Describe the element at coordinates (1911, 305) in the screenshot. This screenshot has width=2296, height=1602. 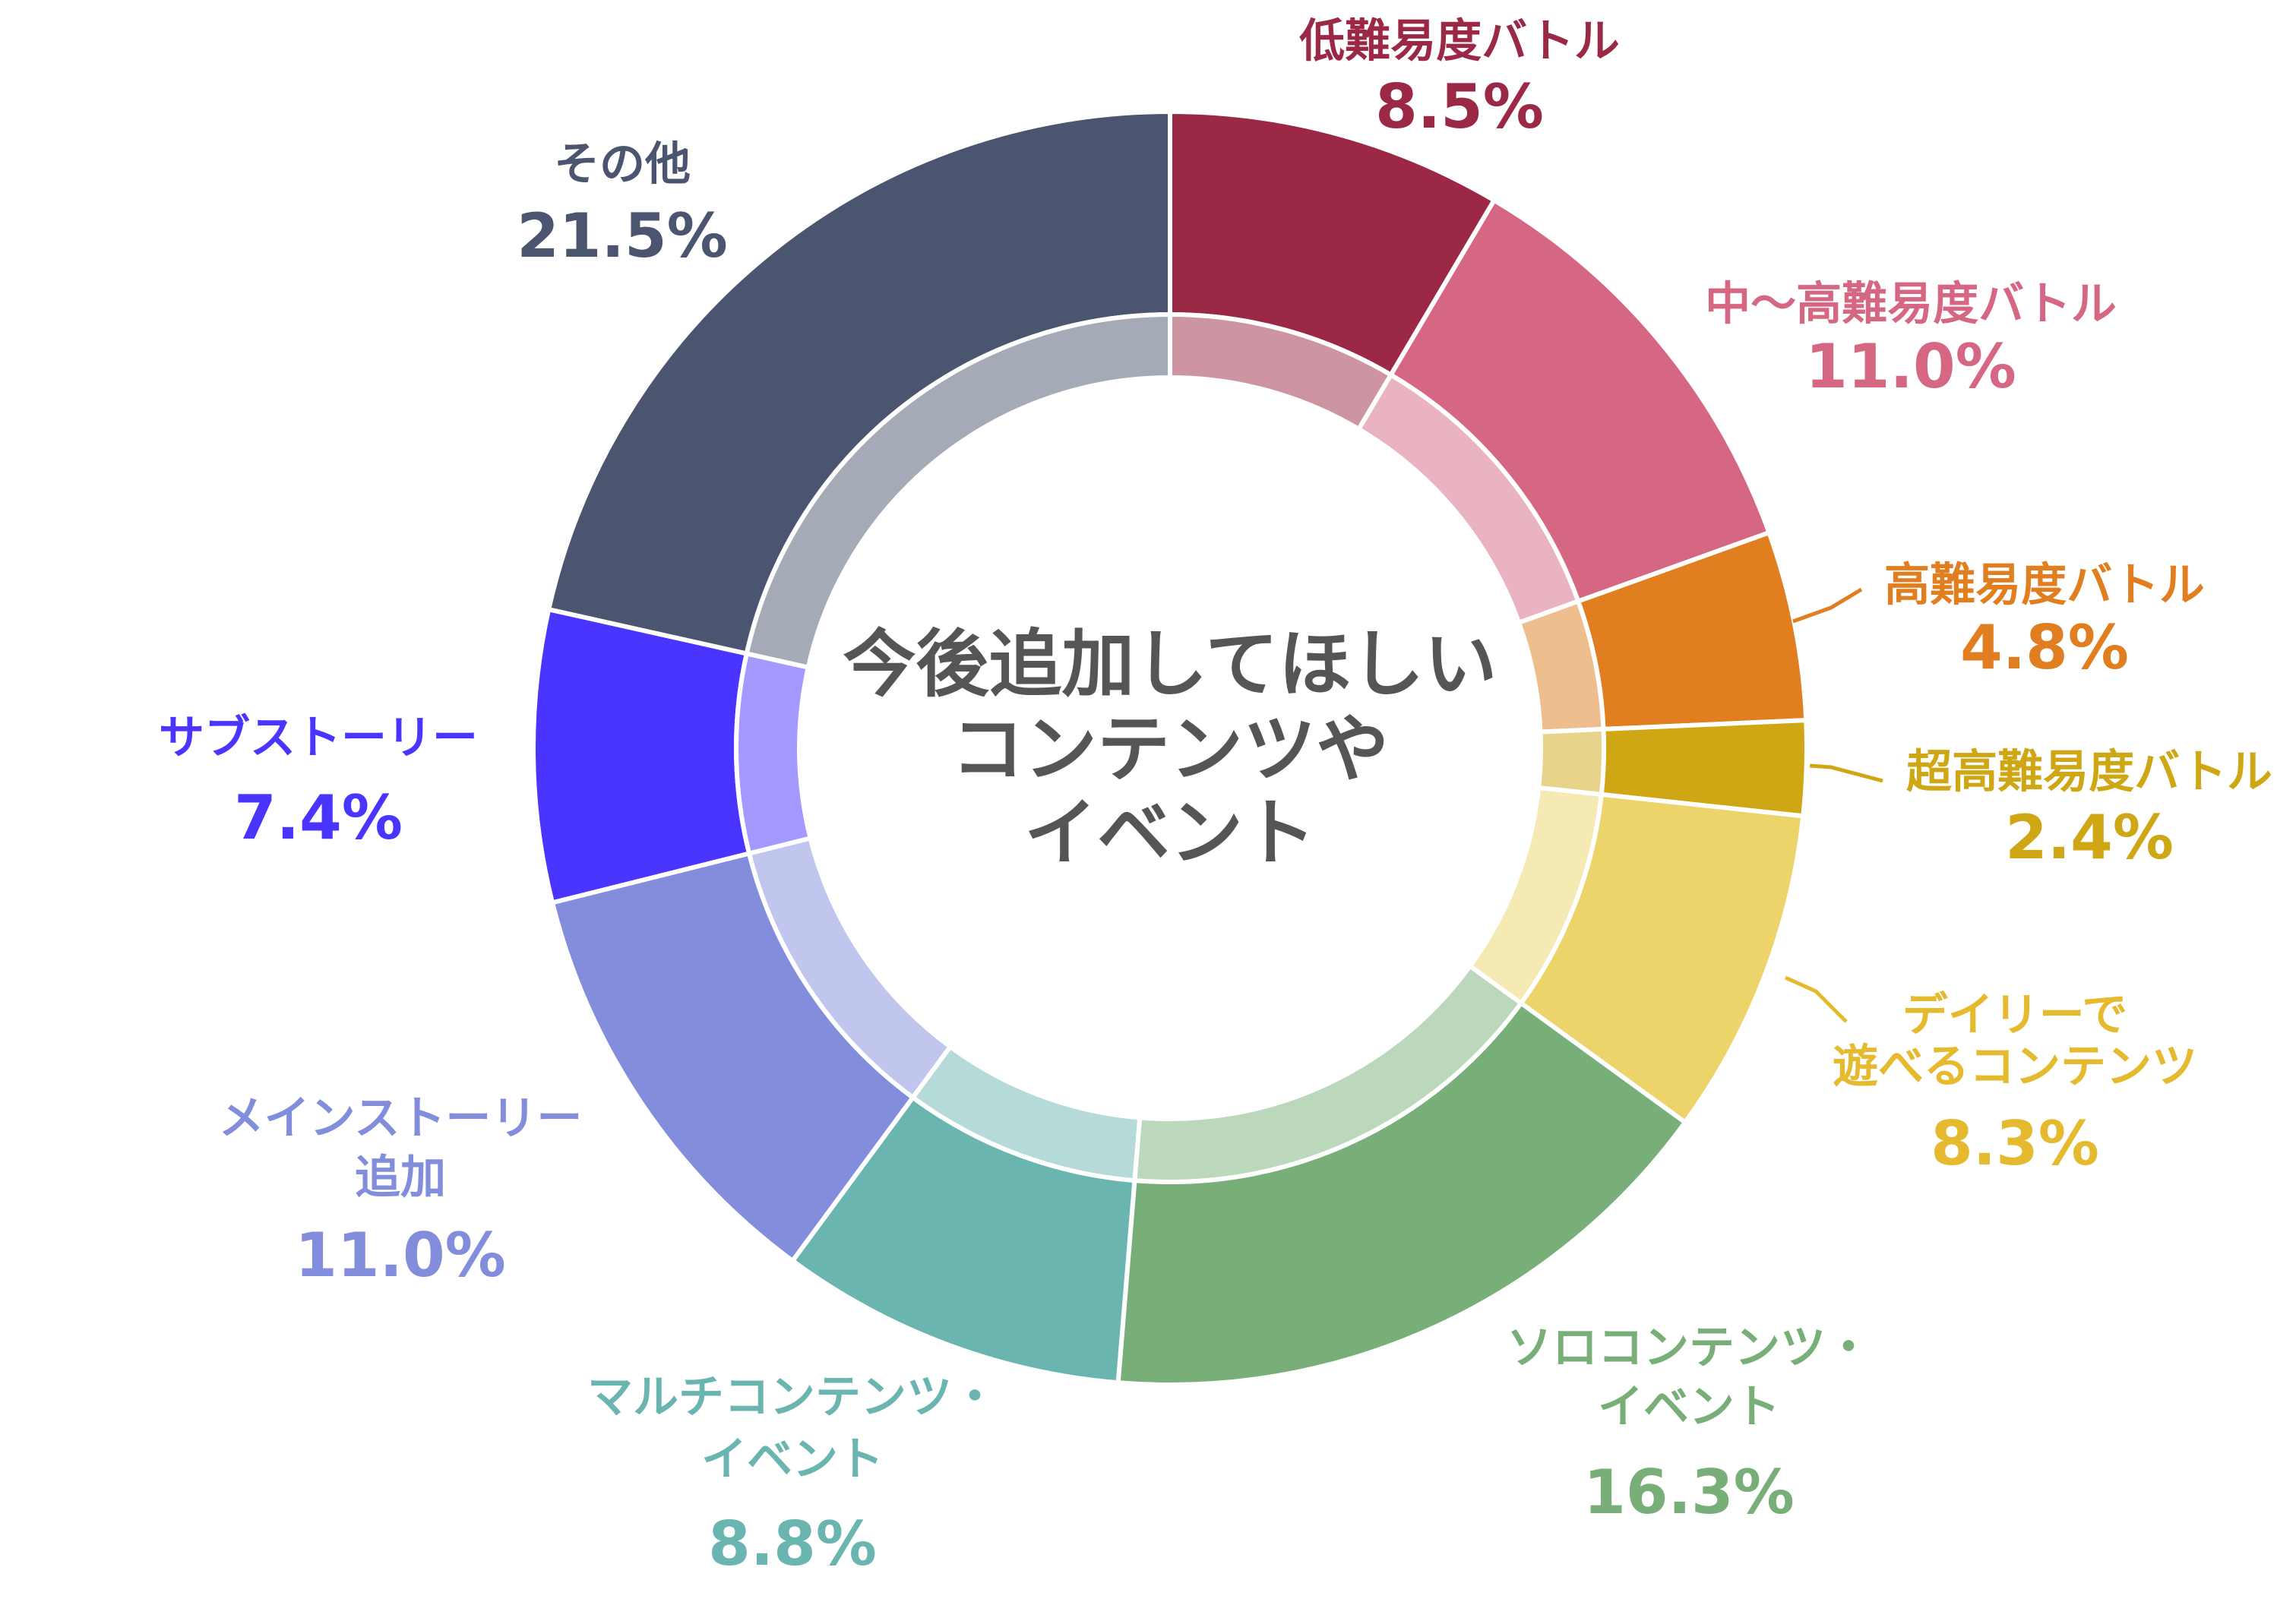
I see `slice-label-1-line-0: 中〜高難易度バトル` at that location.